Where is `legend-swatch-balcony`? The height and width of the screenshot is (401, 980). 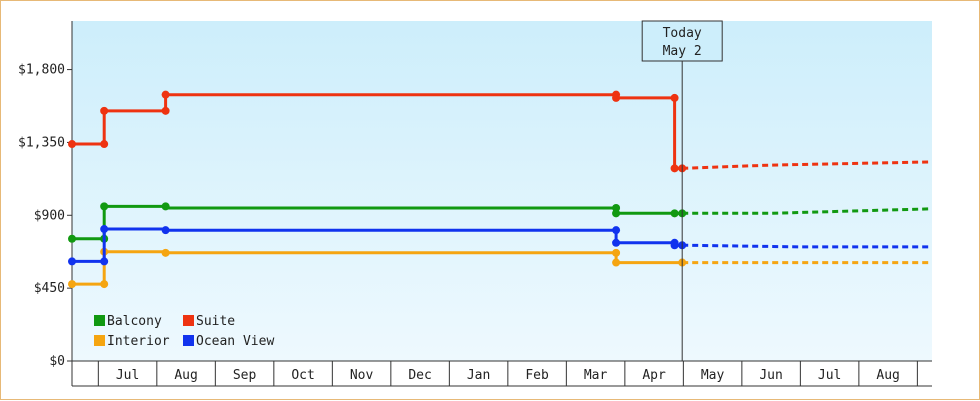
legend-swatch-balcony is located at coordinates (99, 320).